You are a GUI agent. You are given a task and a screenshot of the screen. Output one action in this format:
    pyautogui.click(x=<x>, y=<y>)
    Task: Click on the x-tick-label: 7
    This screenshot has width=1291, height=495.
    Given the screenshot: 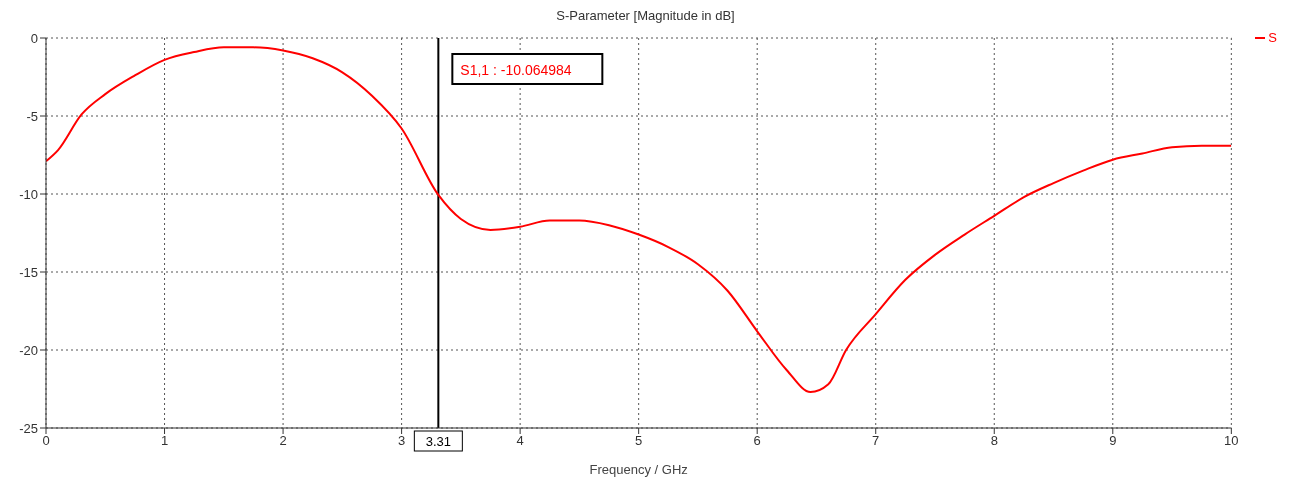 What is the action you would take?
    pyautogui.click(x=876, y=441)
    